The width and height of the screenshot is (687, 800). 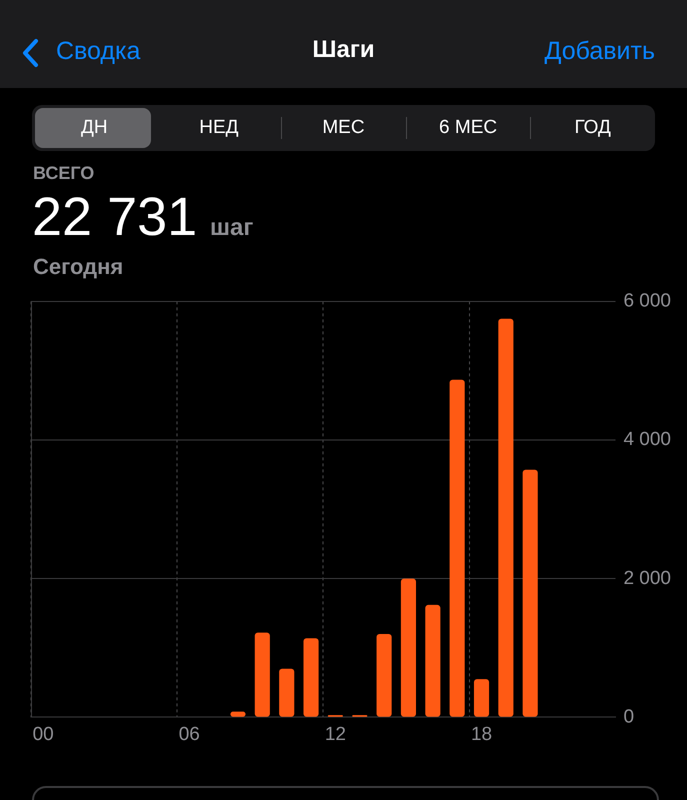 What do you see at coordinates (43, 734) in the screenshot?
I see `x-tick-label: 00` at bounding box center [43, 734].